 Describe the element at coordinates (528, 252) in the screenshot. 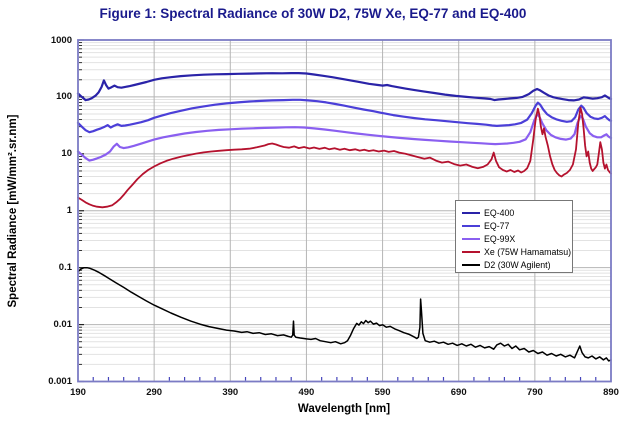

I see `legend-label: Xe (75W Hamamatsu)` at that location.